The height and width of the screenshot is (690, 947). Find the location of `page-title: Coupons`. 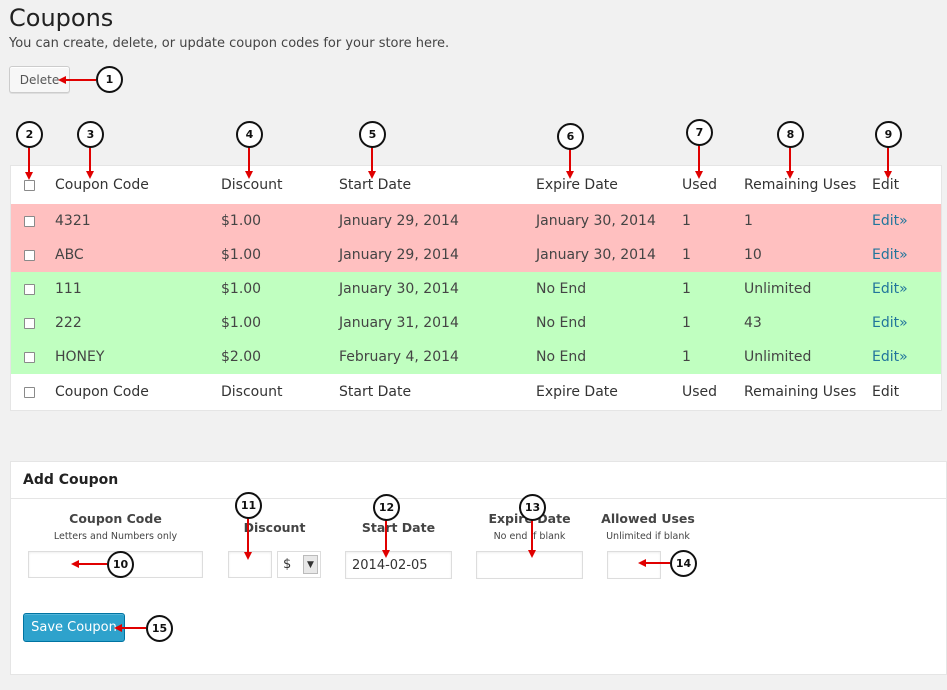

page-title: Coupons is located at coordinates (61, 18).